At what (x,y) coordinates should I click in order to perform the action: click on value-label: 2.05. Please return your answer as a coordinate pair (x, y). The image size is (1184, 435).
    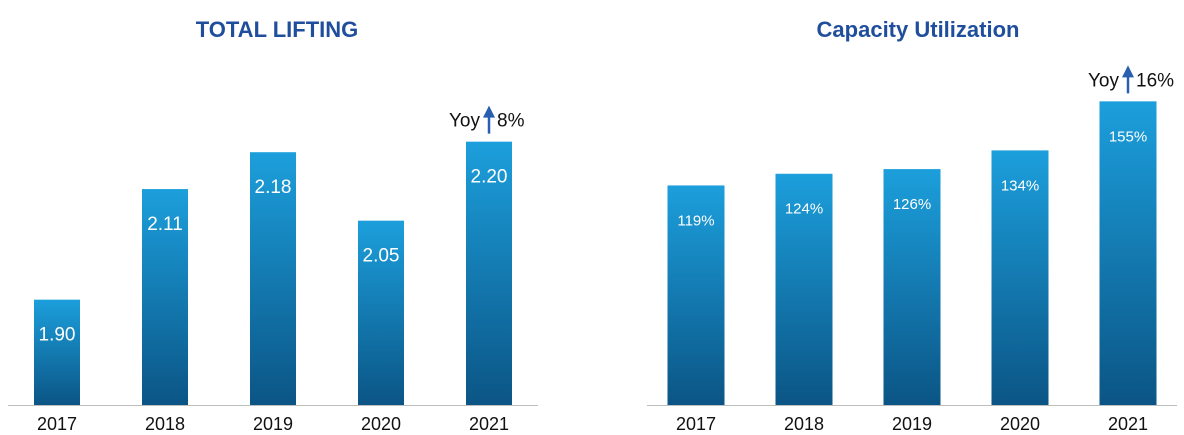
    Looking at the image, I should click on (381, 256).